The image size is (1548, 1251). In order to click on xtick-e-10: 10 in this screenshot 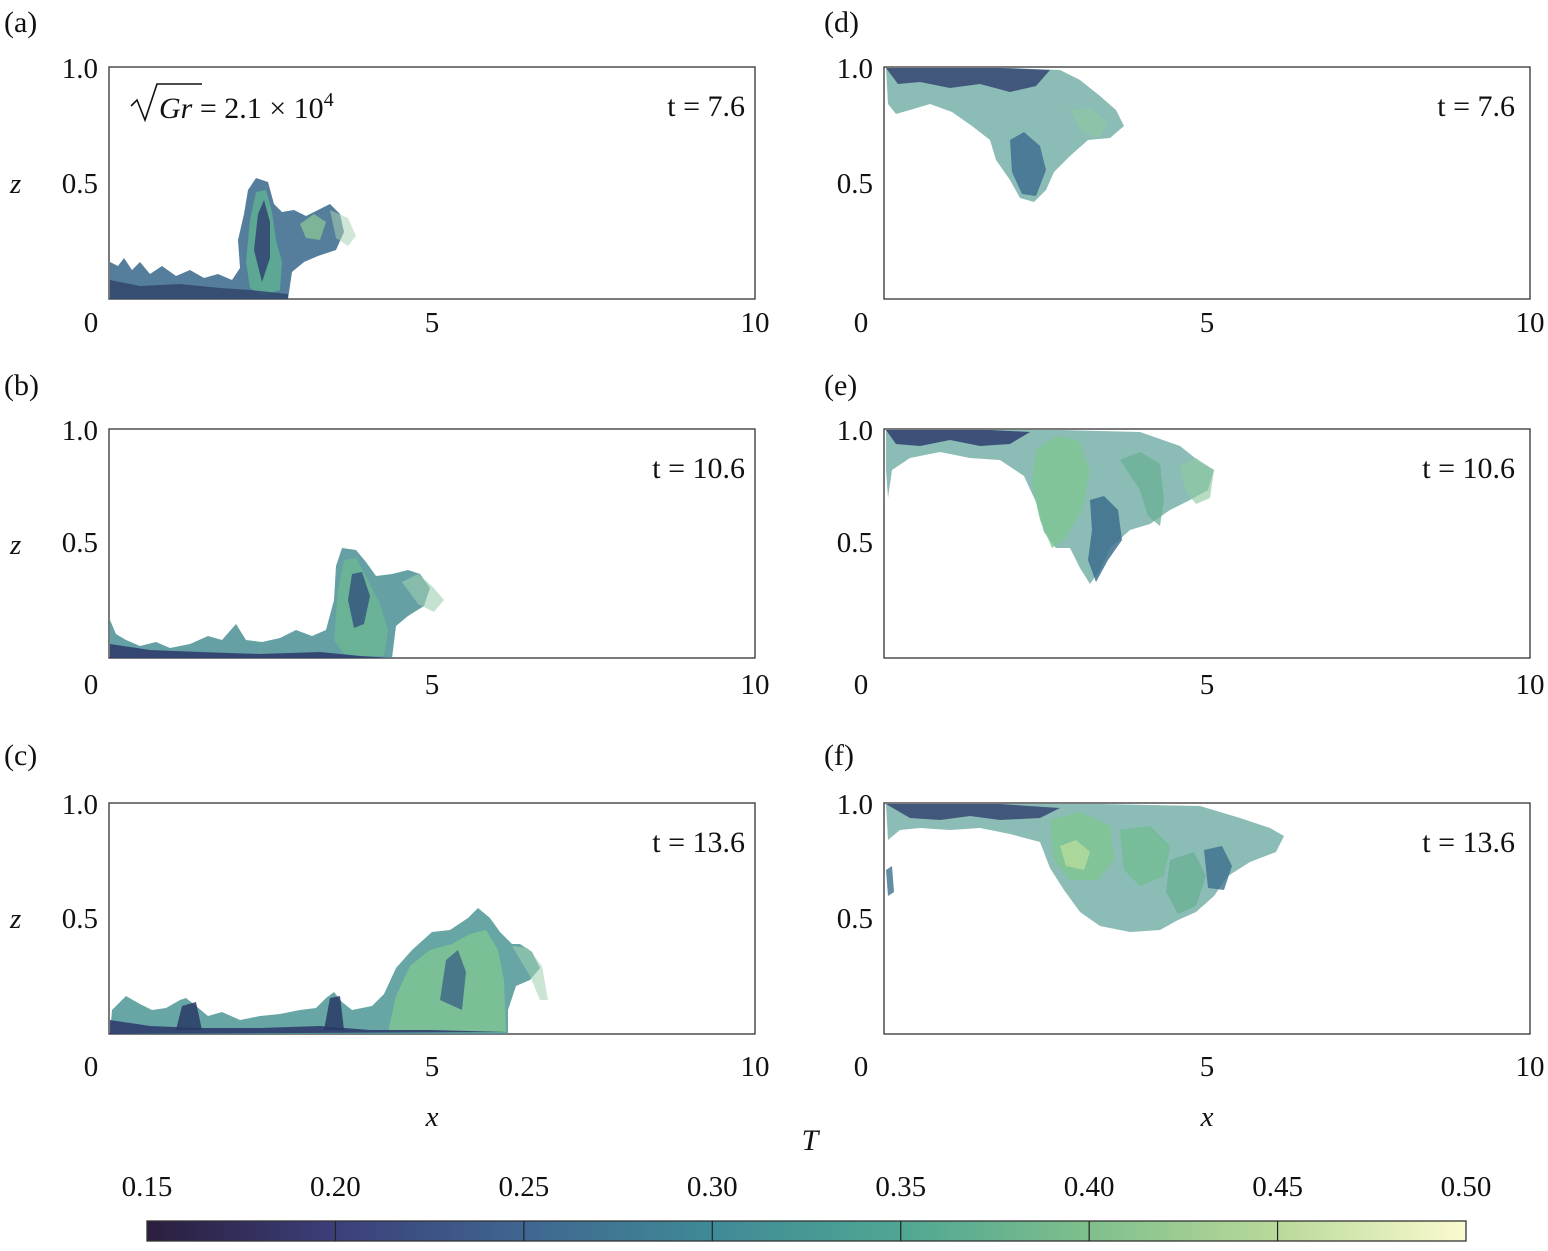, I will do `click(1530, 685)`.